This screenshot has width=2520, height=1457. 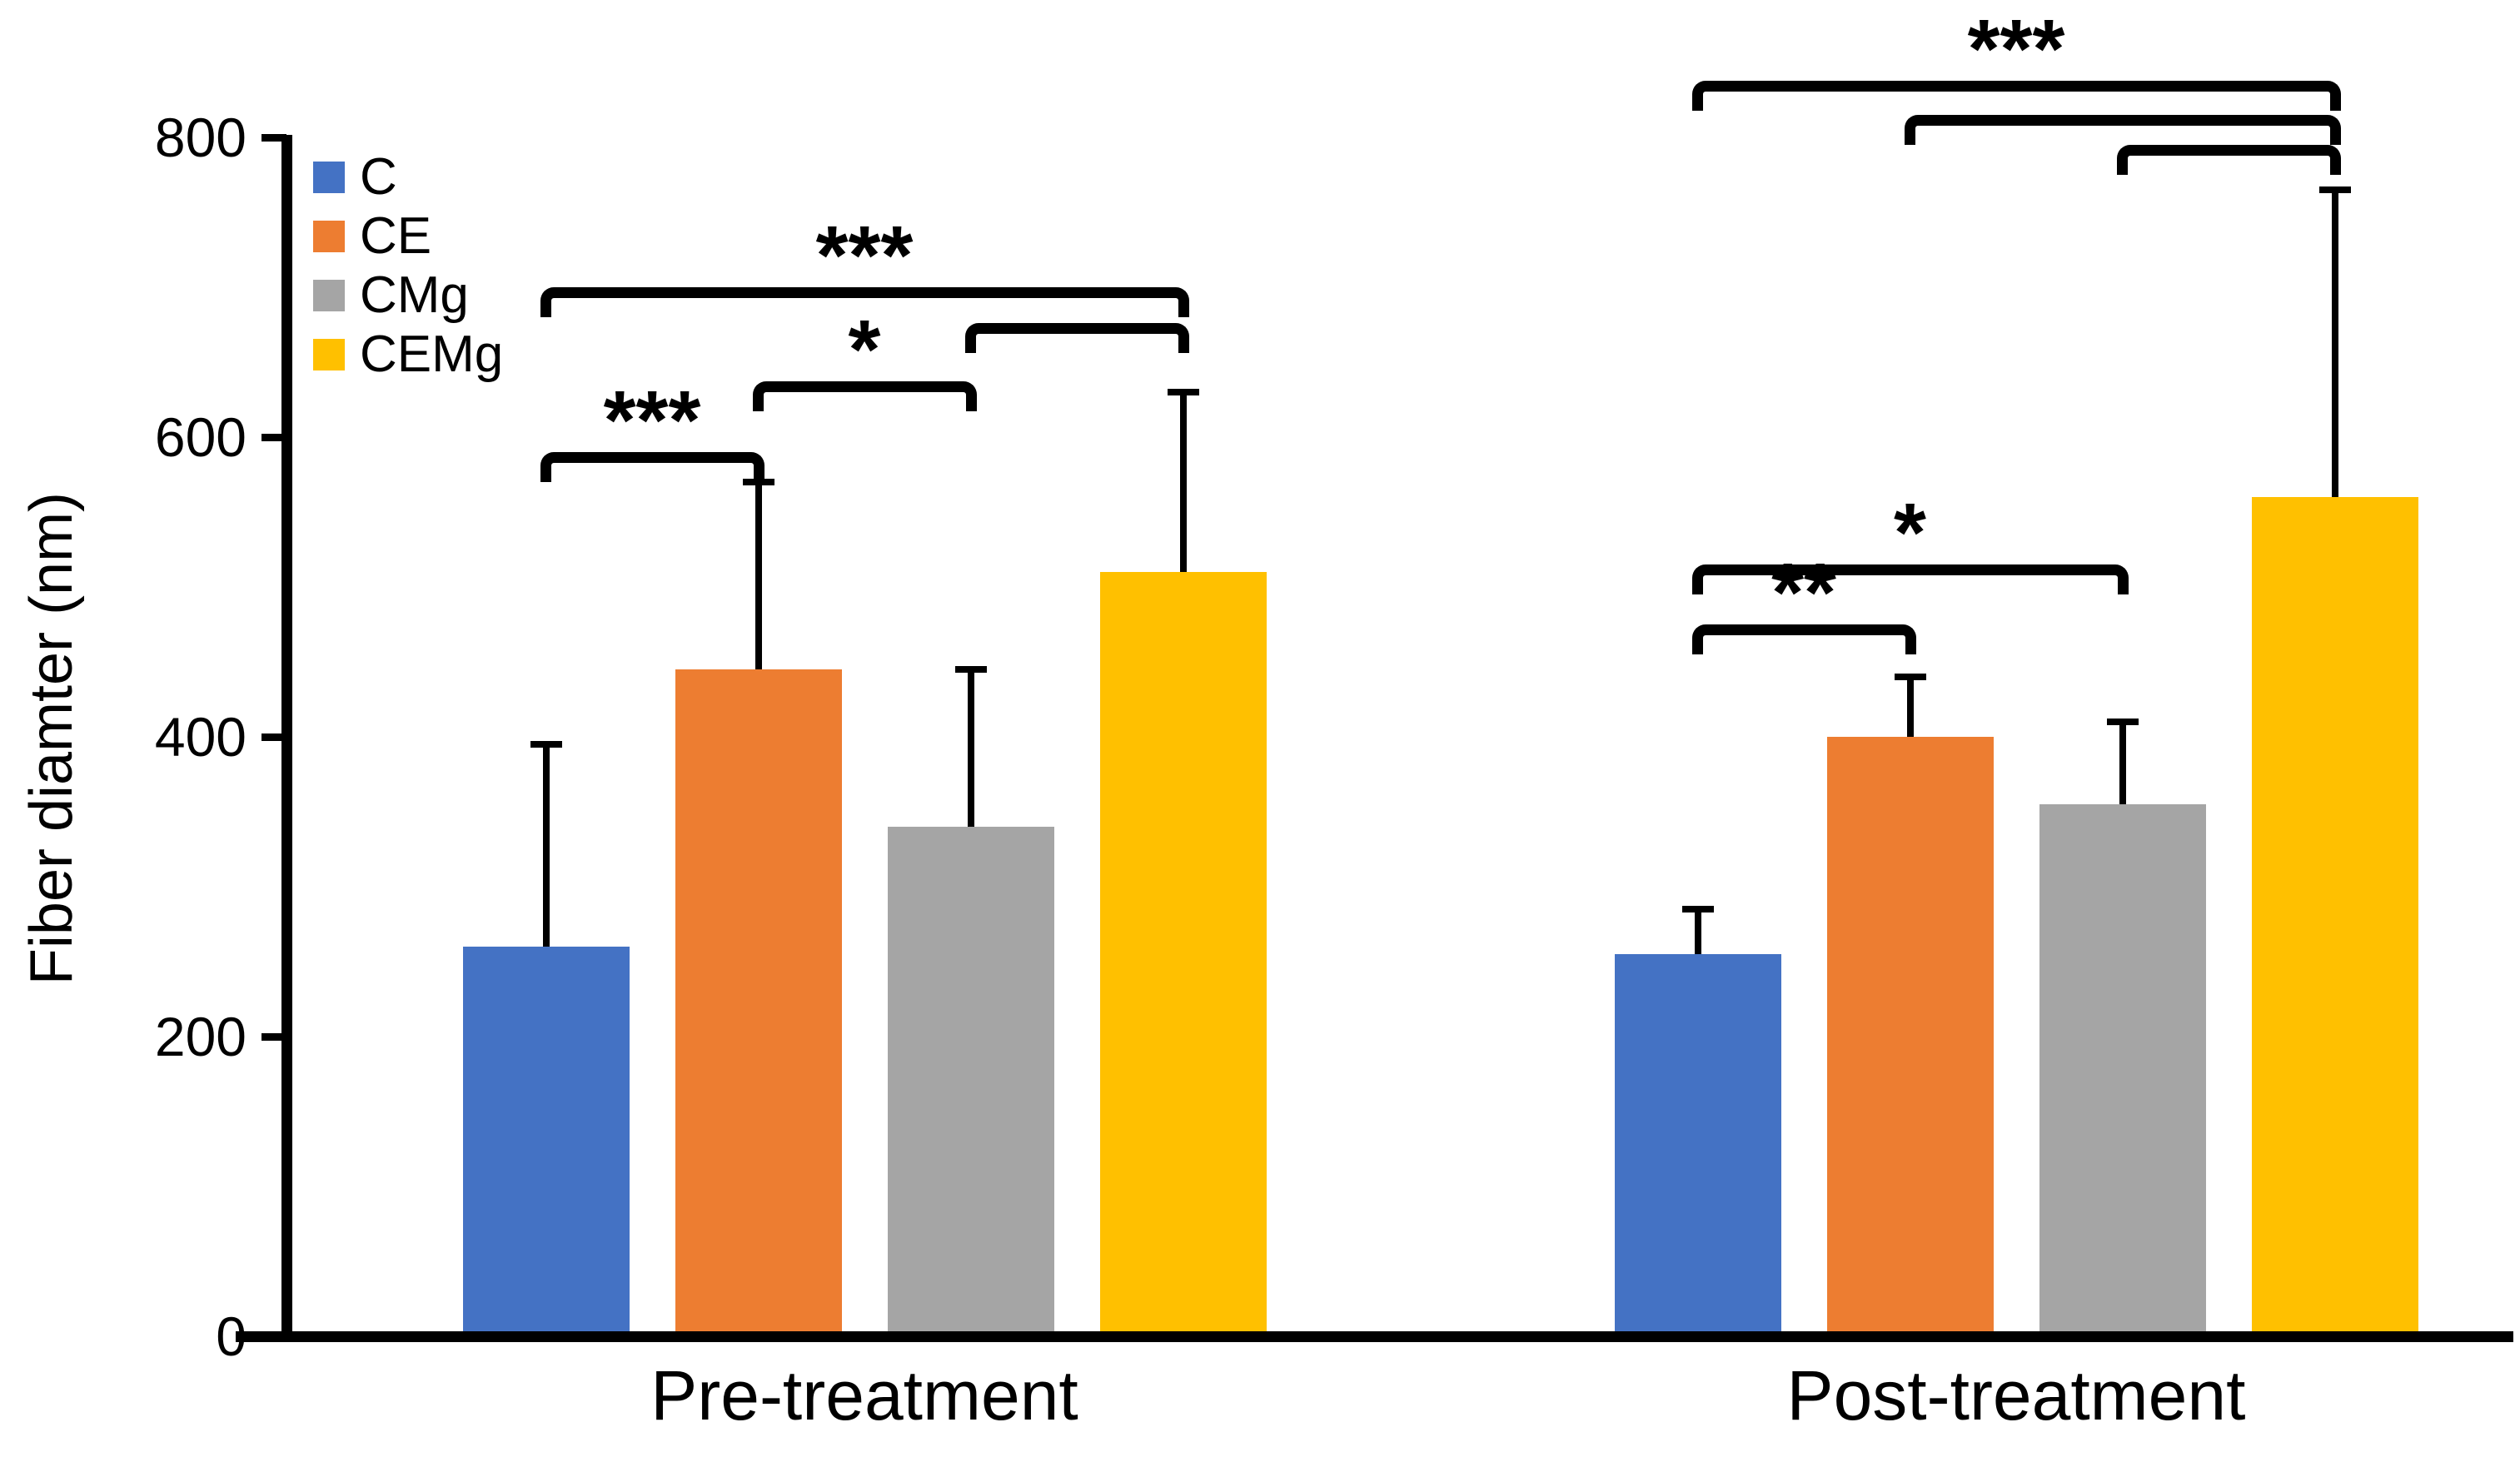 I want to click on significance-bracket-C-CEMg-Pre-treatment, so click(x=864, y=302).